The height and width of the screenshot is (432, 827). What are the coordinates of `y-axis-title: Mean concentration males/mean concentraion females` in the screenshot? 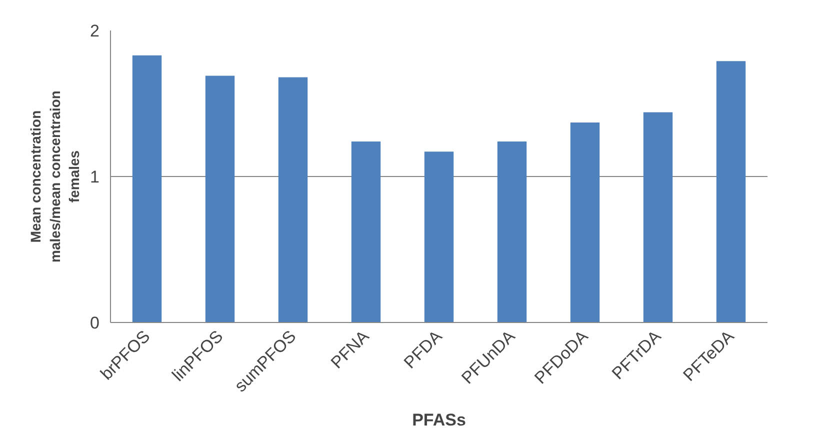 It's located at (55, 176).